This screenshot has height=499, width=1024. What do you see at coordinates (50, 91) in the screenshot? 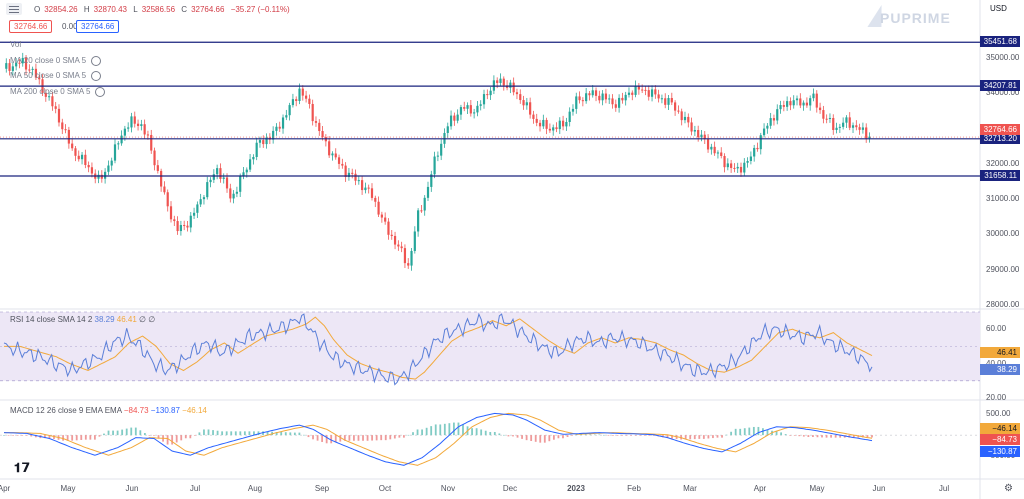
I see `legend-ma3: MA 200 close 0 SMA 5` at bounding box center [50, 91].